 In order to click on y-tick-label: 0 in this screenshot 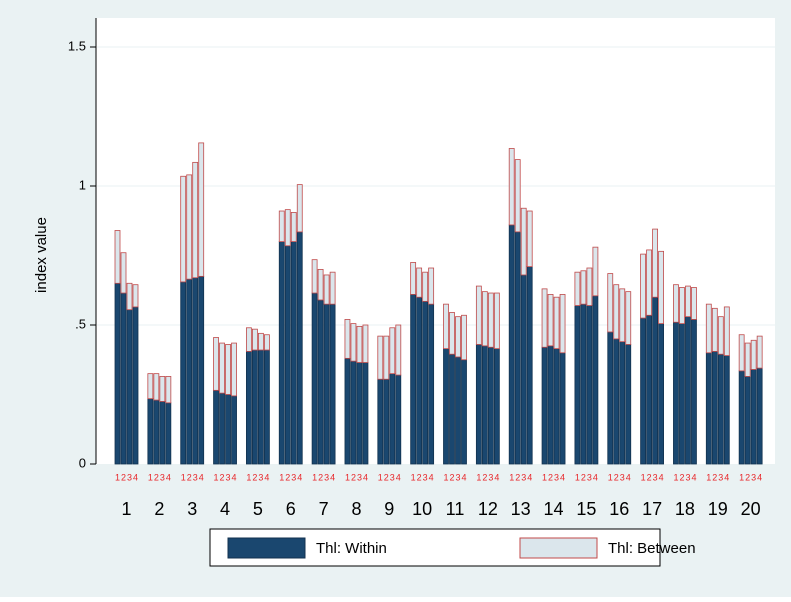, I will do `click(82, 462)`.